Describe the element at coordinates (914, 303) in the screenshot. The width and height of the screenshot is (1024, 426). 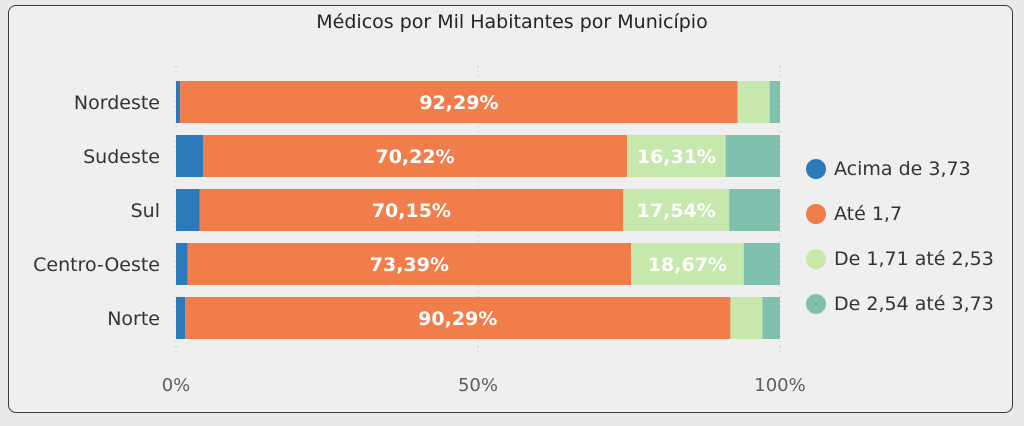
I see `legend-label: De 2,54 até 3,73` at that location.